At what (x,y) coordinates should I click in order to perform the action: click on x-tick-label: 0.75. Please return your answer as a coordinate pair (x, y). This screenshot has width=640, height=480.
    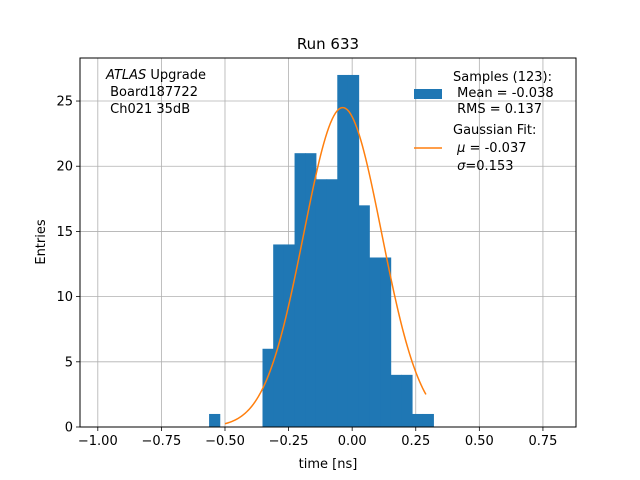
    Looking at the image, I should click on (542, 441).